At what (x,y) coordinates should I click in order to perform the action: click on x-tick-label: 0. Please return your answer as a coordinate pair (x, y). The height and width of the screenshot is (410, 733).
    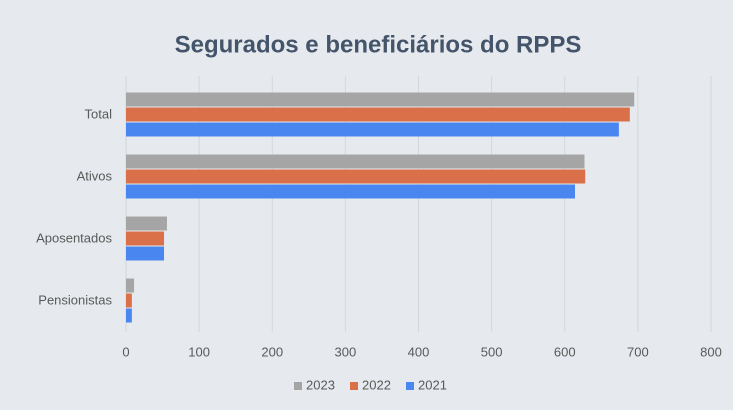
    Looking at the image, I should click on (125, 351).